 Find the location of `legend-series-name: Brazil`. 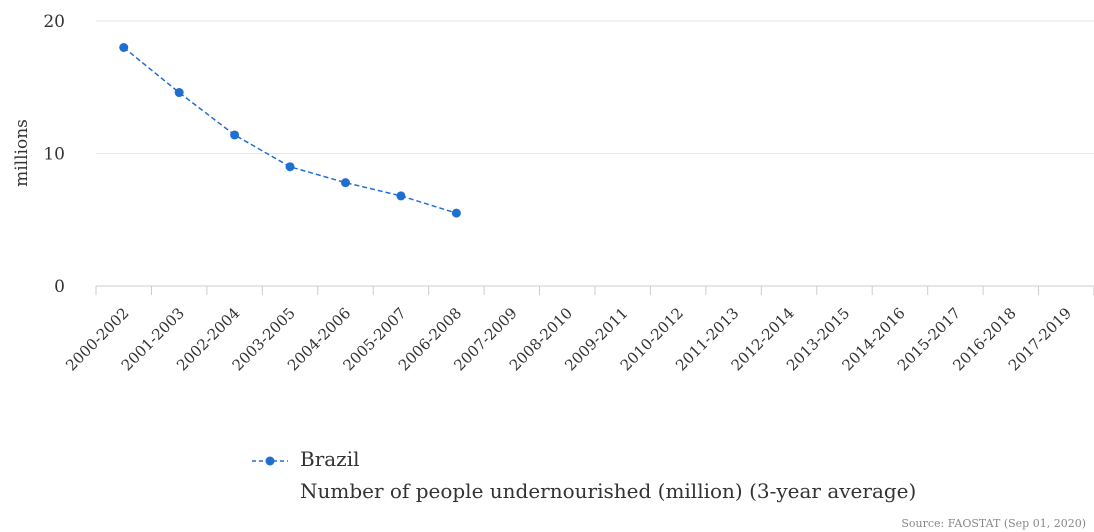

legend-series-name: Brazil is located at coordinates (330, 459).